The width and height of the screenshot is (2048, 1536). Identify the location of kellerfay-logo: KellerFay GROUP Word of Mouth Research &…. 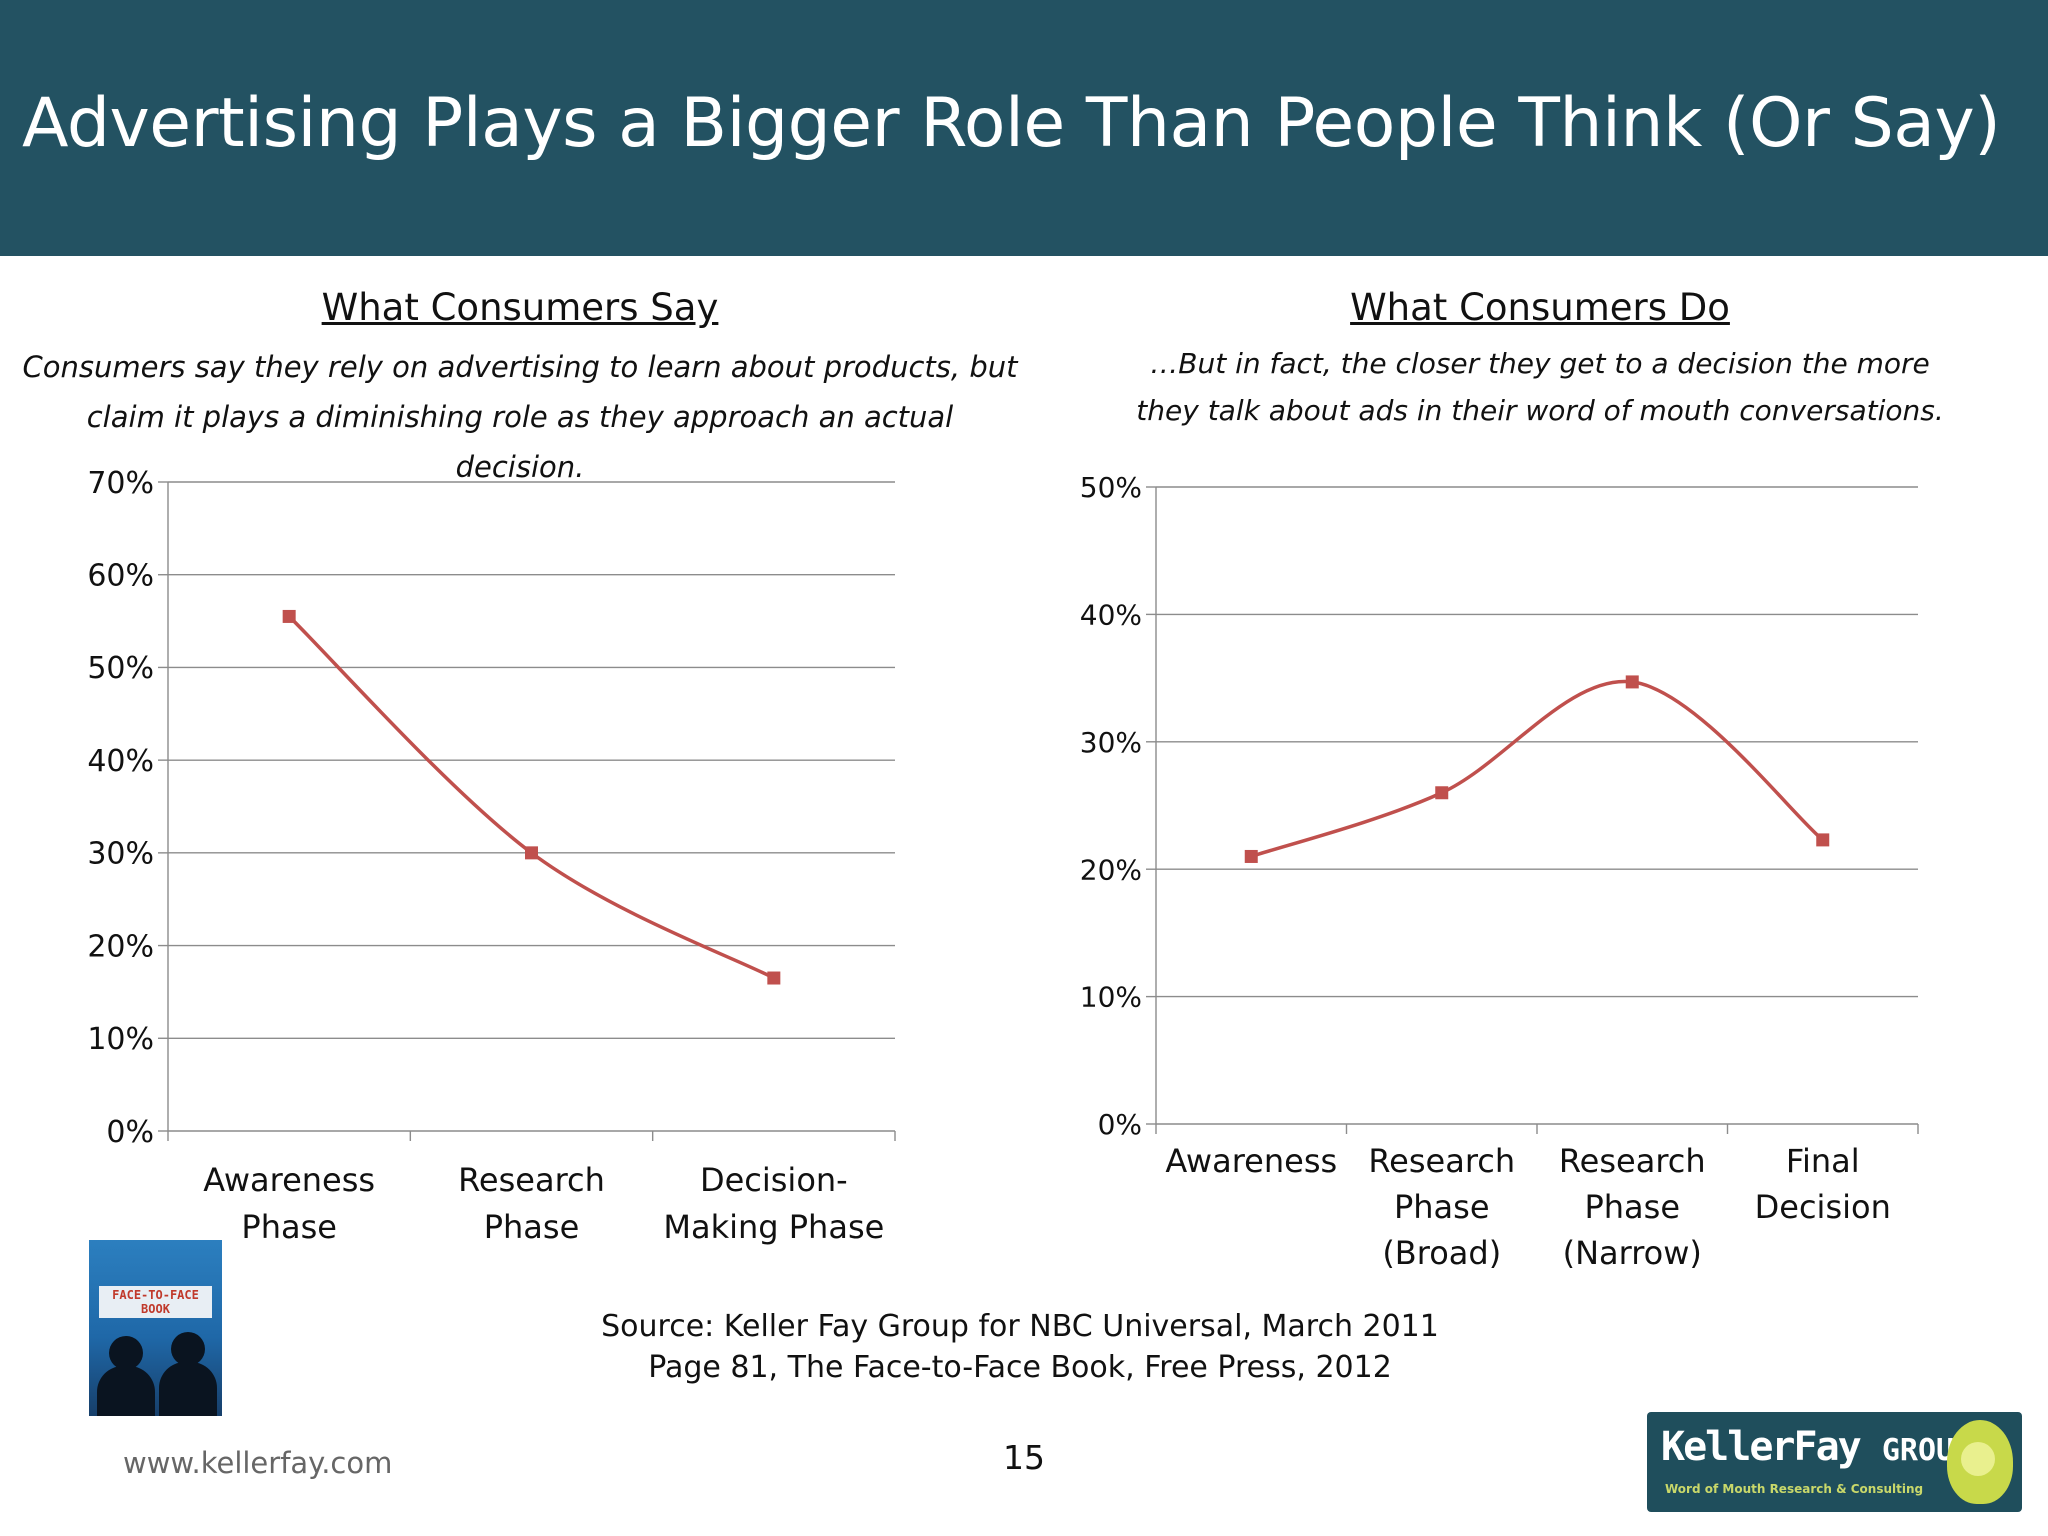
(1834, 1462).